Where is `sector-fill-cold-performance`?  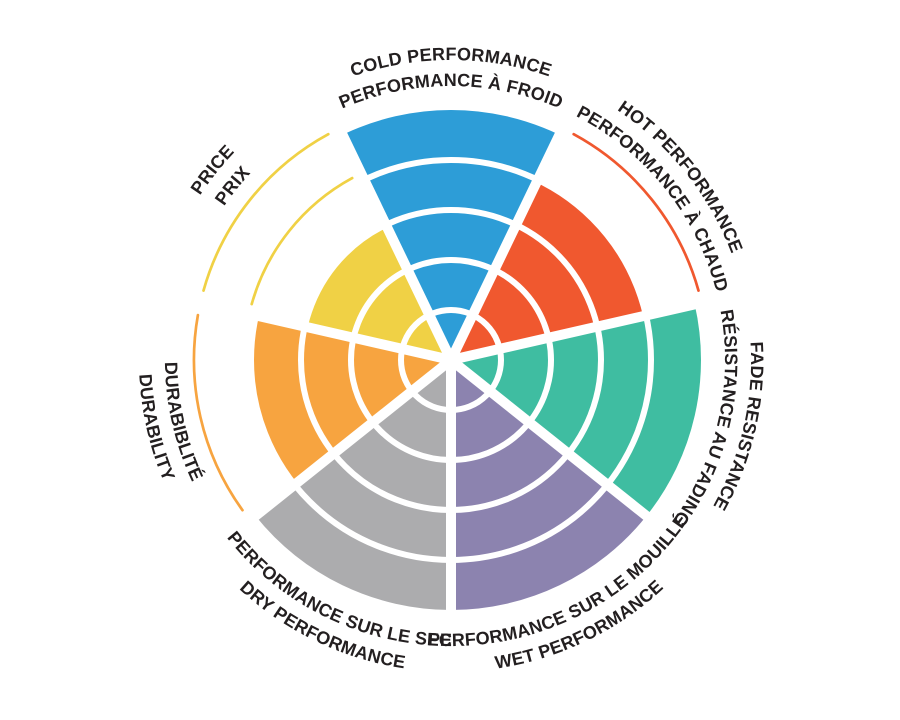
sector-fill-cold-performance is located at coordinates (451, 235).